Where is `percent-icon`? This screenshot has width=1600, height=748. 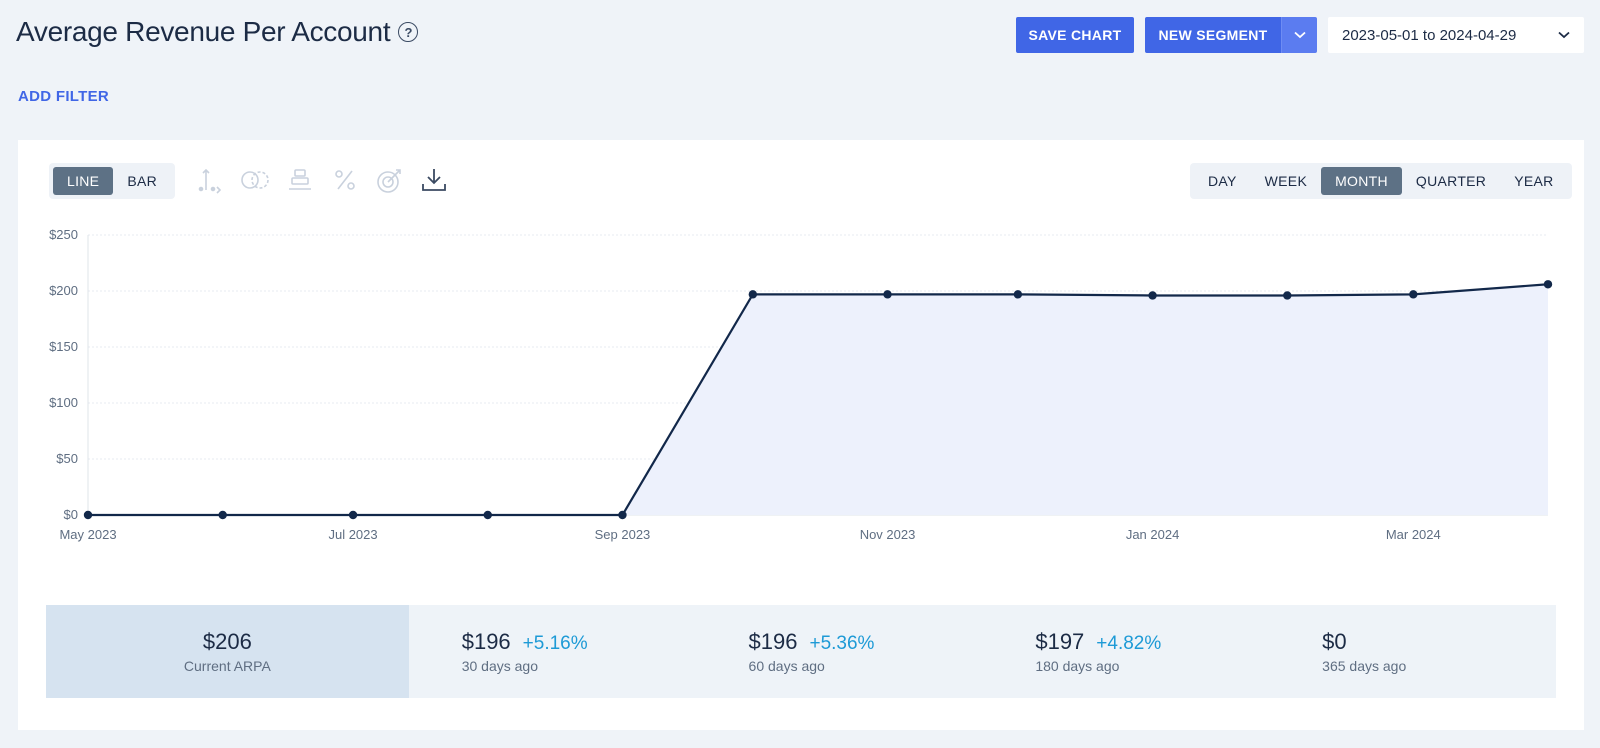 percent-icon is located at coordinates (345, 180).